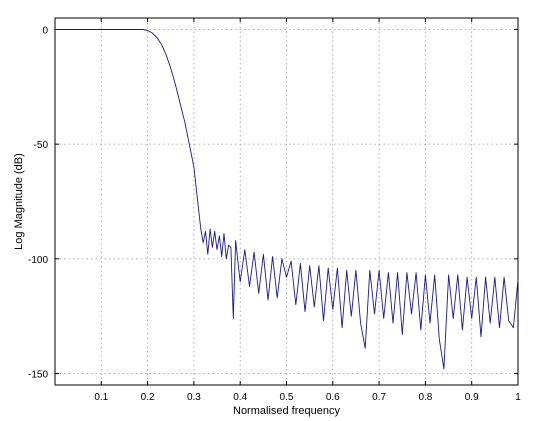 The height and width of the screenshot is (421, 535). I want to click on x-tick-label: 0.2, so click(148, 397).